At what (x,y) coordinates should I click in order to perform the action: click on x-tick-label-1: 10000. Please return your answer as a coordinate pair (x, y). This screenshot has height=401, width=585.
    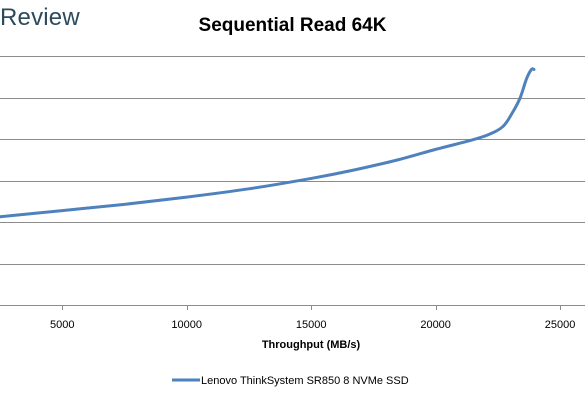
    Looking at the image, I should click on (186, 325).